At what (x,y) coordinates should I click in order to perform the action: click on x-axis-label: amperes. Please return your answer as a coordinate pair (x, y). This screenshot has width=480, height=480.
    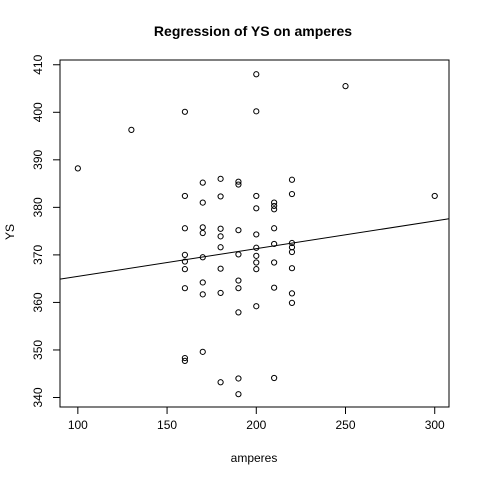
    Looking at the image, I should click on (254, 458).